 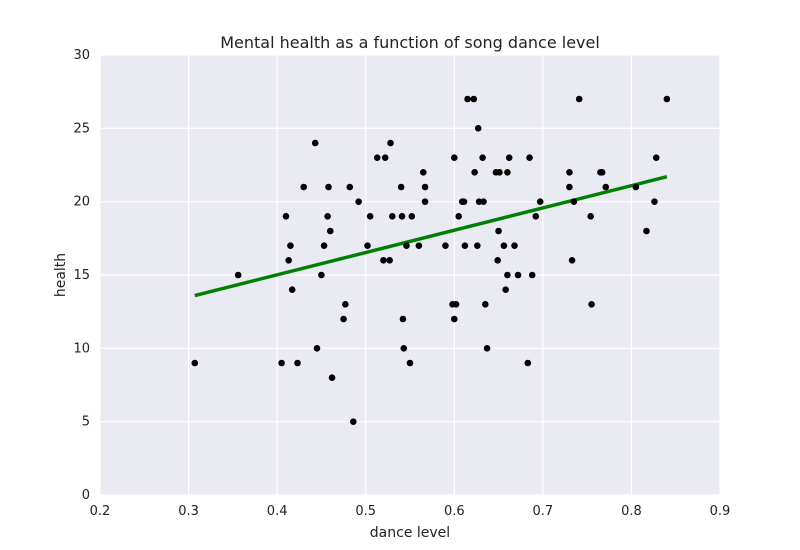 What do you see at coordinates (81, 128) in the screenshot?
I see `y-tick-label: 25` at bounding box center [81, 128].